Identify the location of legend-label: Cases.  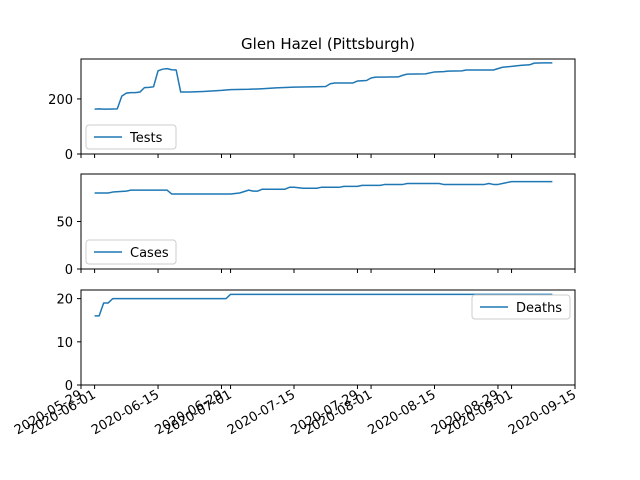
(149, 253).